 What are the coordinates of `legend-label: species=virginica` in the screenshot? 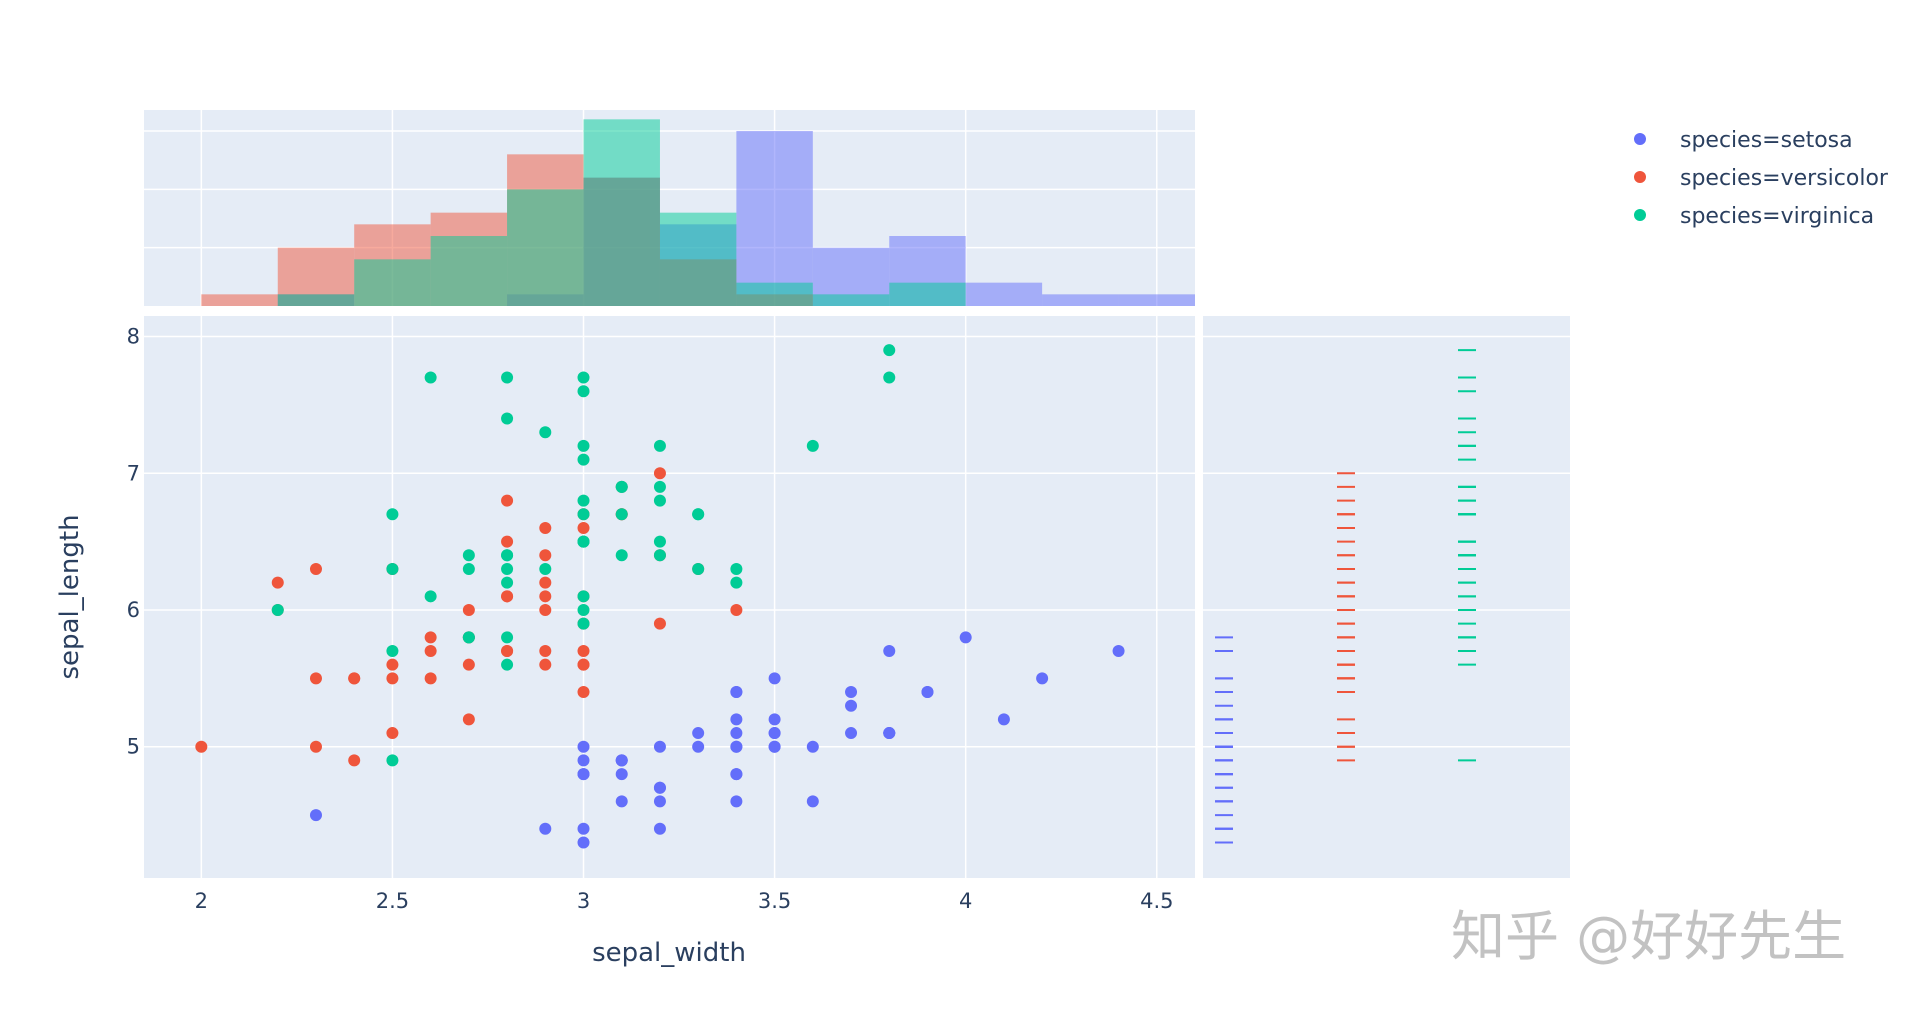 It's located at (1777, 216).